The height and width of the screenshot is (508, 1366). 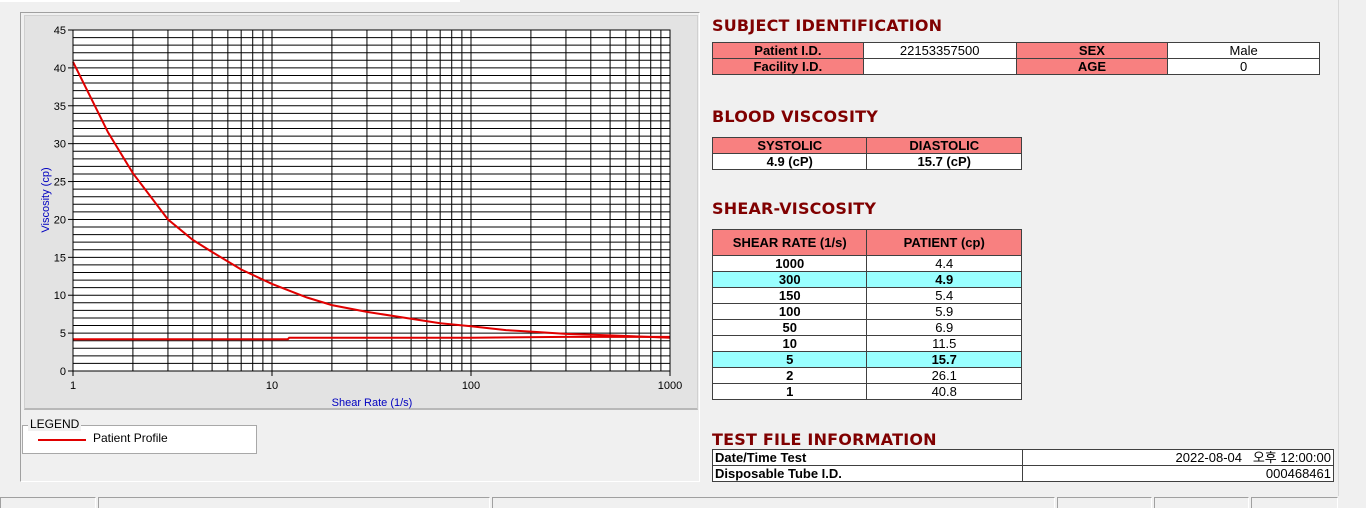 What do you see at coordinates (1178, 457) in the screenshot?
I see `date-time-value: 2022-08-04 오후 12:00:00` at bounding box center [1178, 457].